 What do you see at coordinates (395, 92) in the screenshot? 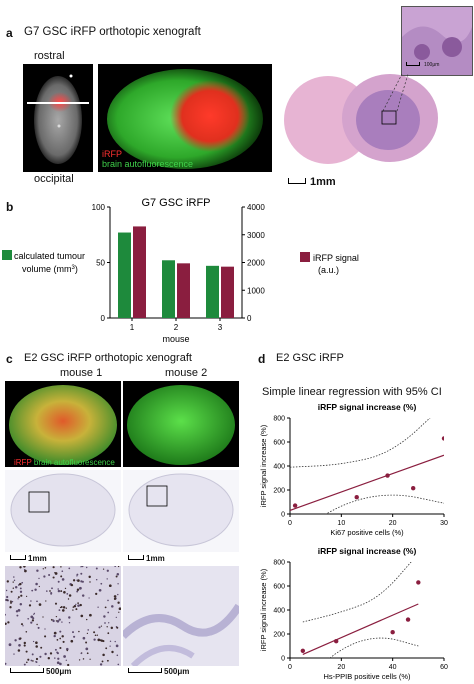
I see `inset-connector-lines` at bounding box center [395, 92].